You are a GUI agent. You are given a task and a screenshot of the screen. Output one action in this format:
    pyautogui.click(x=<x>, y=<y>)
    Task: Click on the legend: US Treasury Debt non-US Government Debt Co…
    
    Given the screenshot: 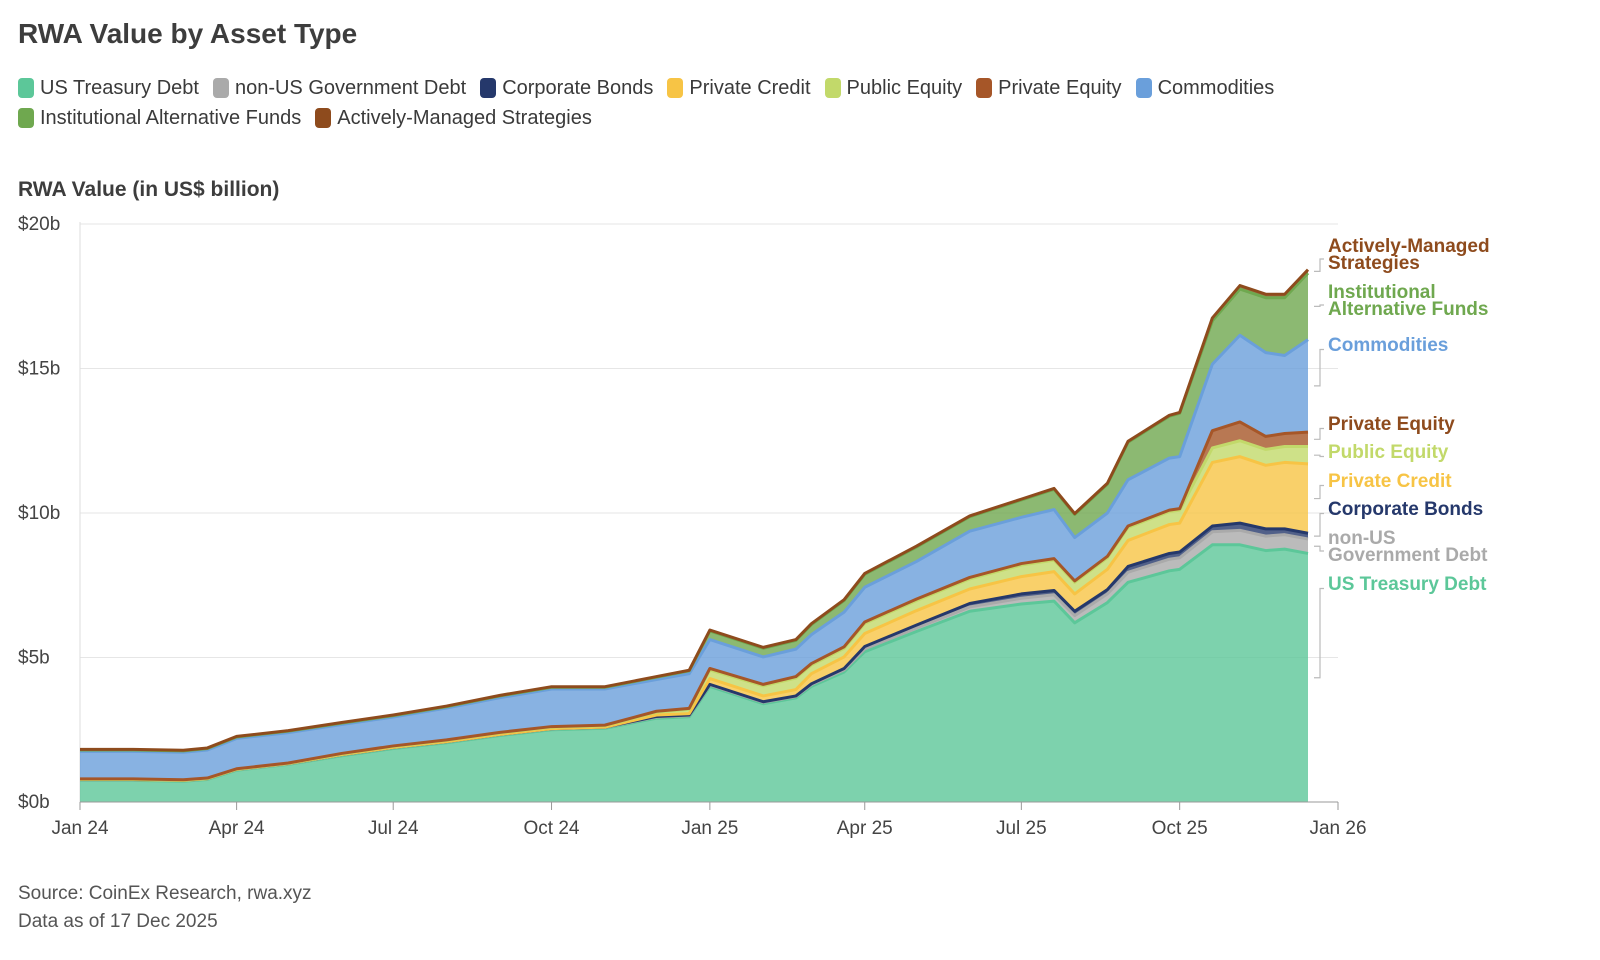 What is the action you would take?
    pyautogui.click(x=683, y=103)
    